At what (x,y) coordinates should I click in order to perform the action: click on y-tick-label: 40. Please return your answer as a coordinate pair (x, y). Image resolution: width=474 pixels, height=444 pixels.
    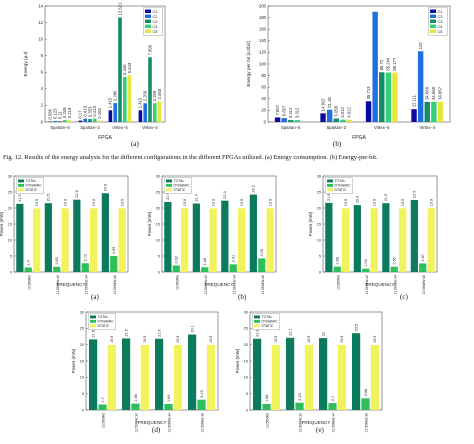
    Looking at the image, I should click on (263, 98).